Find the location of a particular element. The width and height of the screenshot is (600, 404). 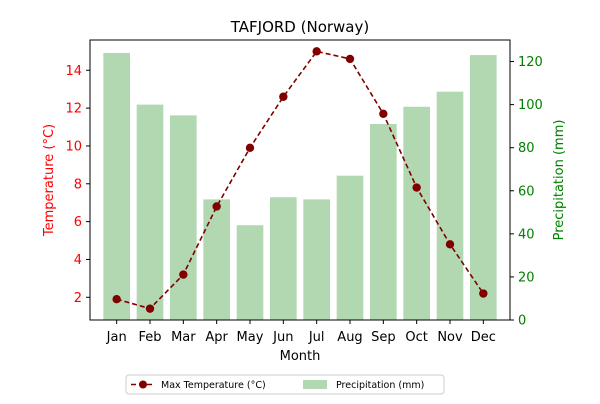

bar-aug is located at coordinates (350, 247).